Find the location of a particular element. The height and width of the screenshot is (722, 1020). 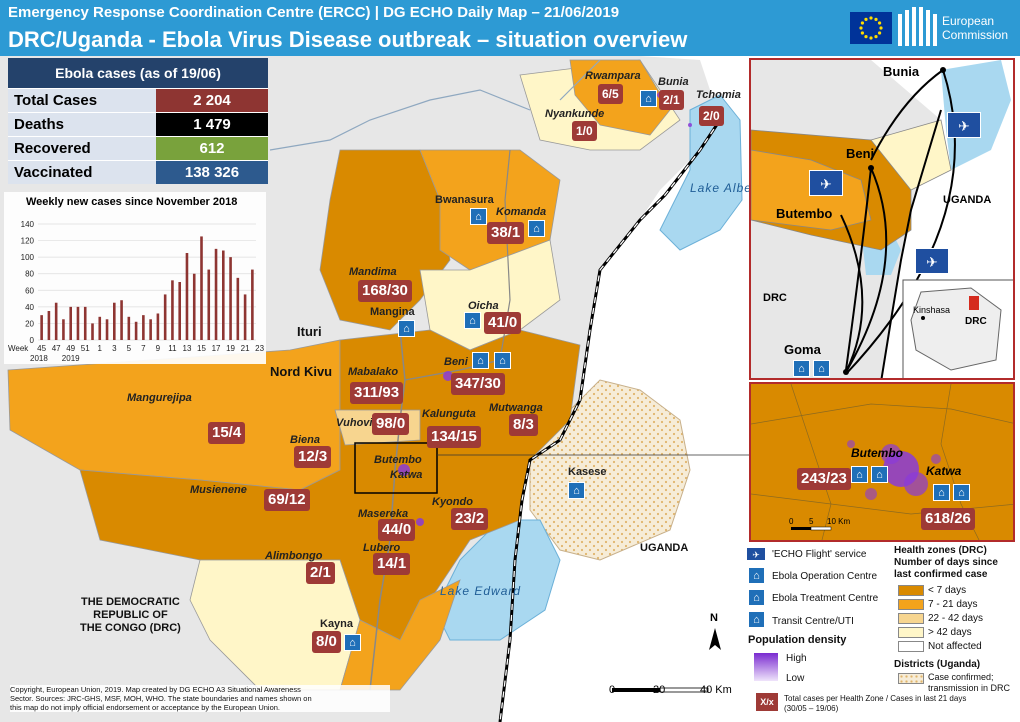

stats-row-total: Total Cases 2 204 is located at coordinates (138, 100).